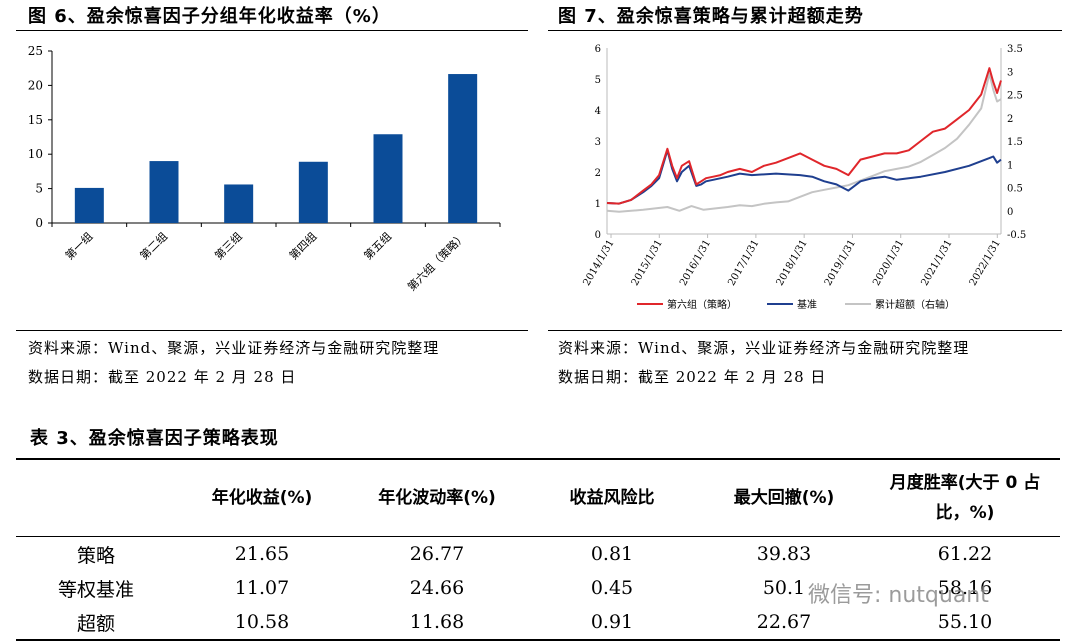 Image resolution: width=1080 pixels, height=642 pixels. What do you see at coordinates (95, 623) in the screenshot?
I see `row-label: 超额` at bounding box center [95, 623].